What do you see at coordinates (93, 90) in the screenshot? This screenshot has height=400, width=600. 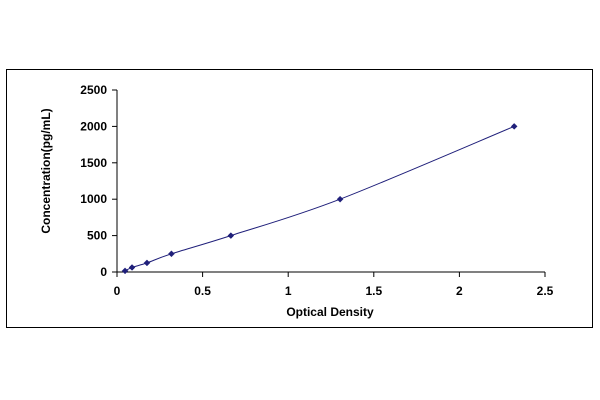 I see `y-tick-label: 2500` at bounding box center [93, 90].